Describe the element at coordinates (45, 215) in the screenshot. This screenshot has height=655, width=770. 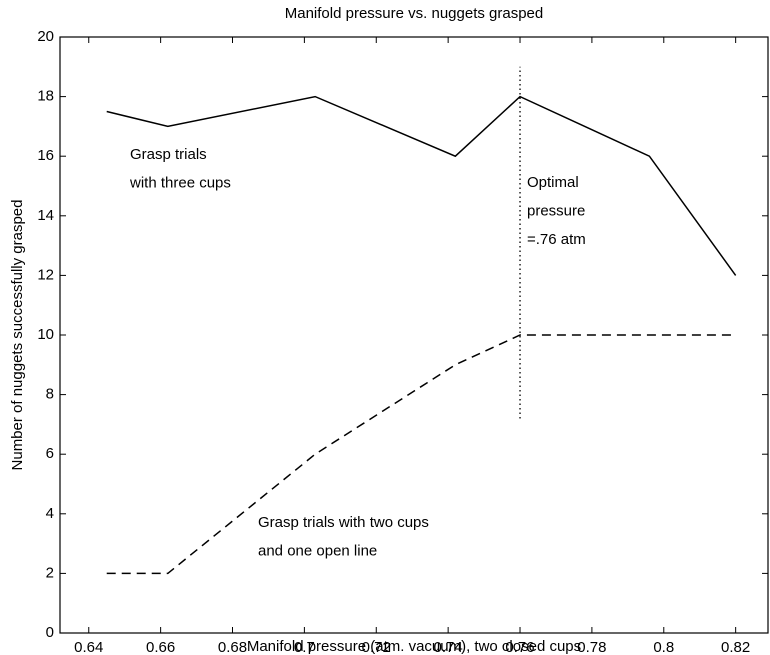
I see `y-tick-label: 14` at that location.